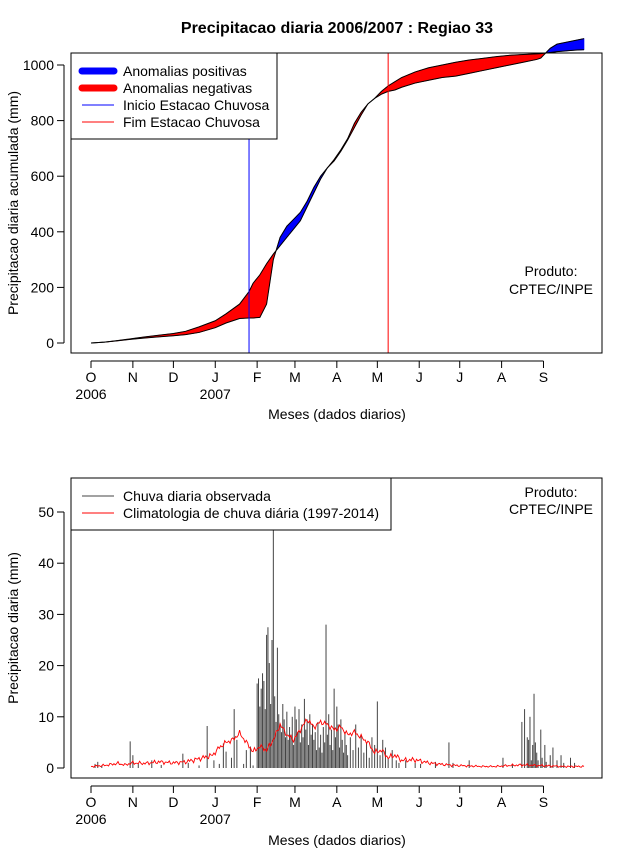 The height and width of the screenshot is (850, 640). I want to click on y-axis-label: Precipitacao diaria acumulada (mm), so click(13, 203).